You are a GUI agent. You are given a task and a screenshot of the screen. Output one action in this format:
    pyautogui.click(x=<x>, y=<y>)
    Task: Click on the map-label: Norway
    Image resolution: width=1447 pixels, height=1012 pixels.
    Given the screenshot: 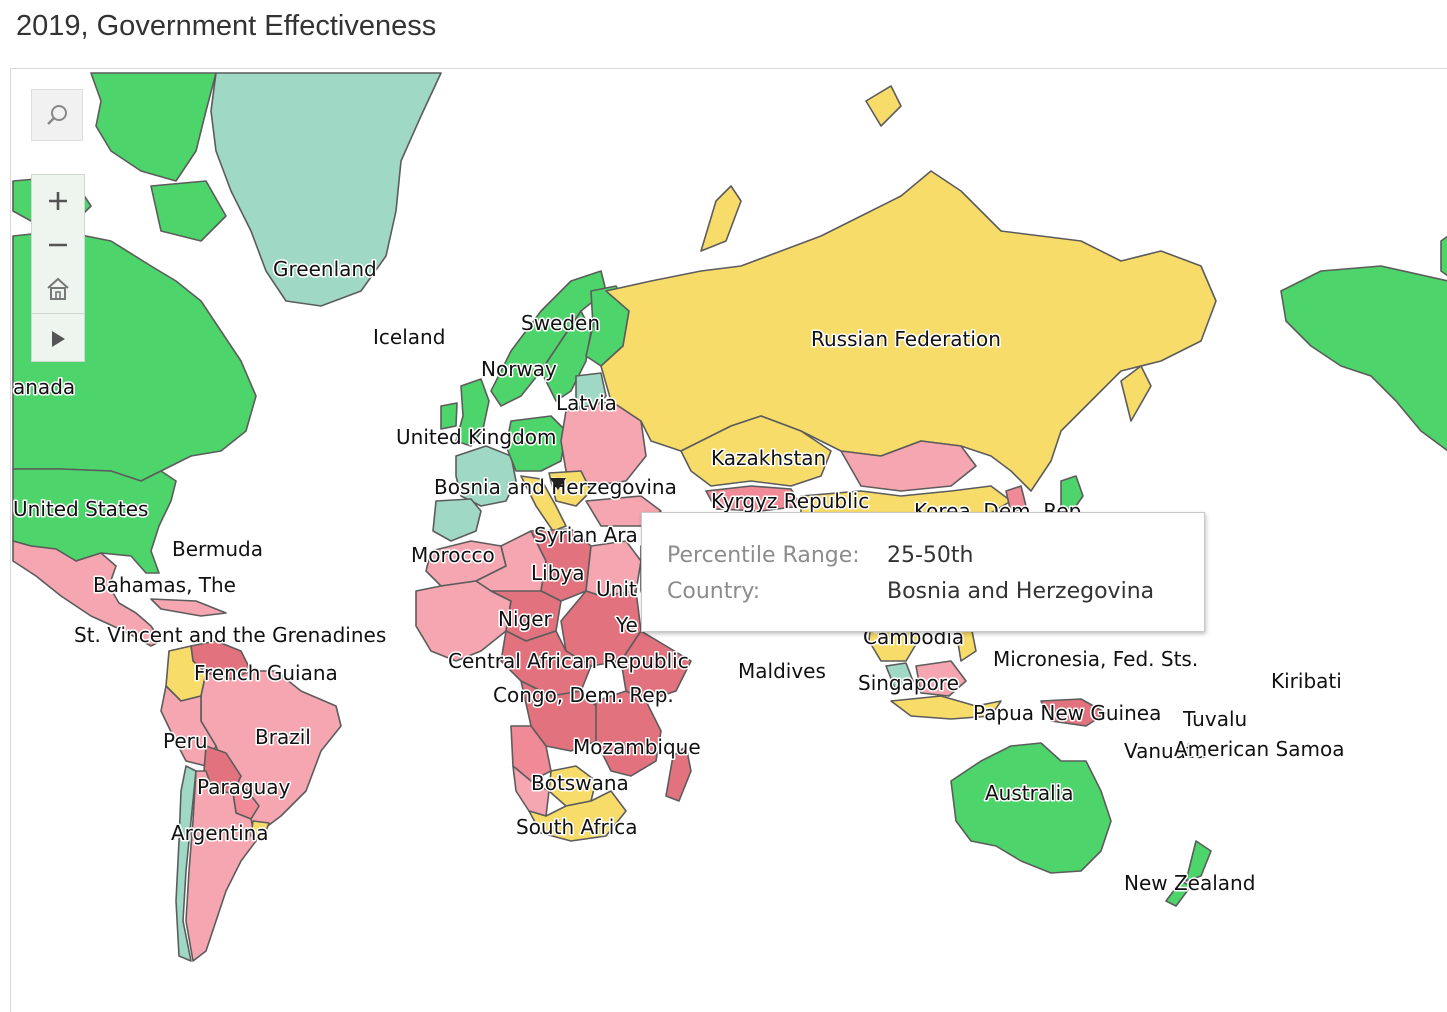 What is the action you would take?
    pyautogui.click(x=519, y=369)
    